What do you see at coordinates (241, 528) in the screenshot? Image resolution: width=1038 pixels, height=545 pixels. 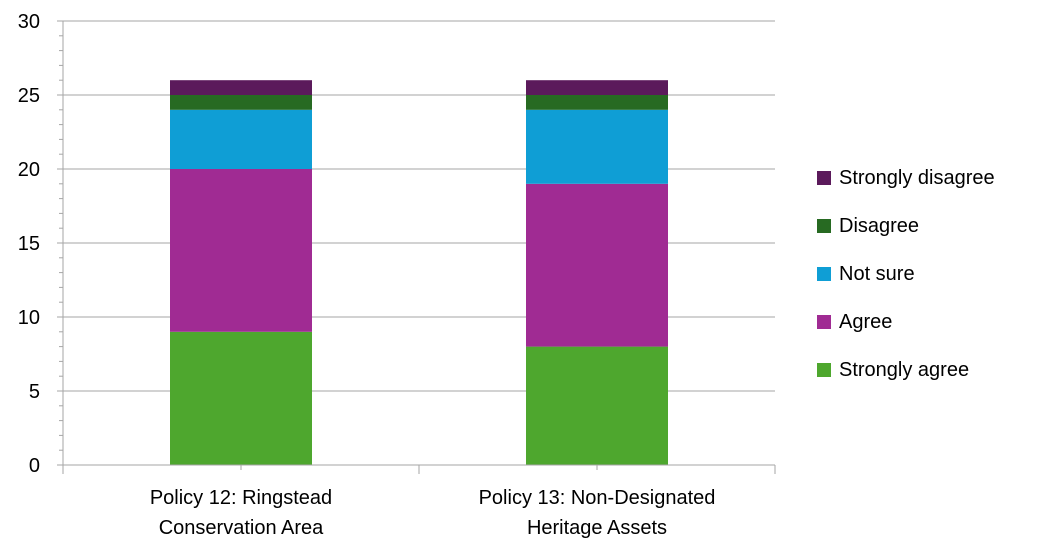 I see `x-tick-label-line: Conservation Area` at bounding box center [241, 528].